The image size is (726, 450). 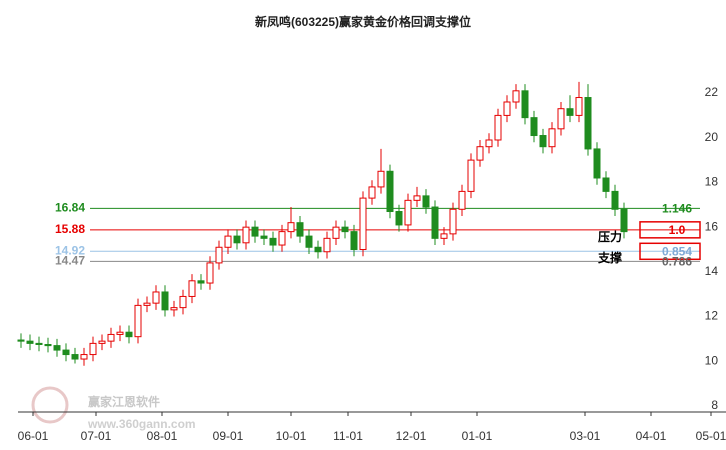 I want to click on x-tick-label: 09-01, so click(x=228, y=436).